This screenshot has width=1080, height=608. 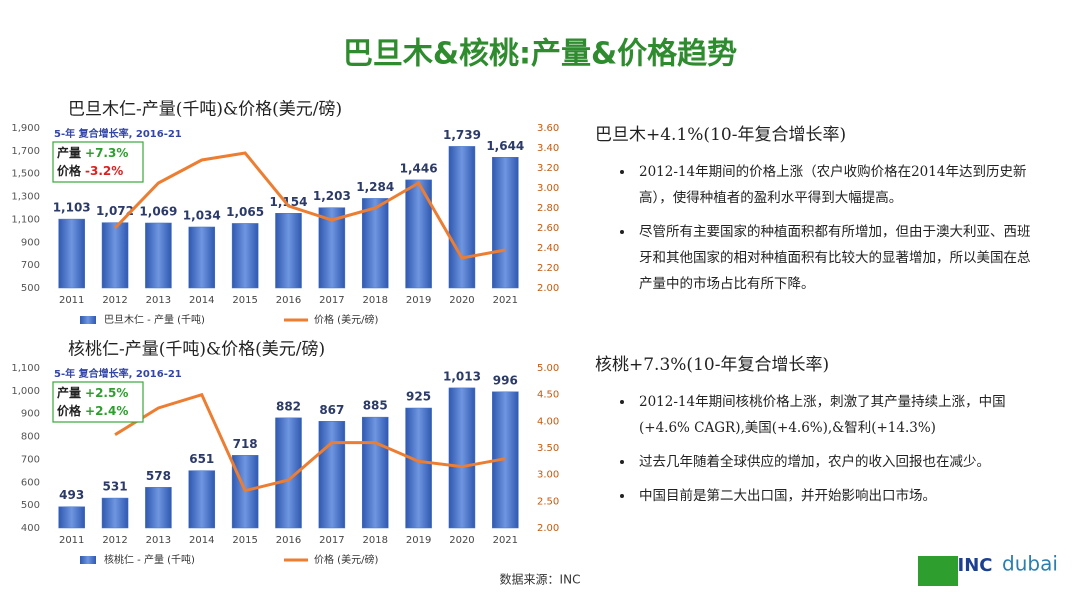 I want to click on y2-tick-label: 2.40, so click(x=548, y=248).